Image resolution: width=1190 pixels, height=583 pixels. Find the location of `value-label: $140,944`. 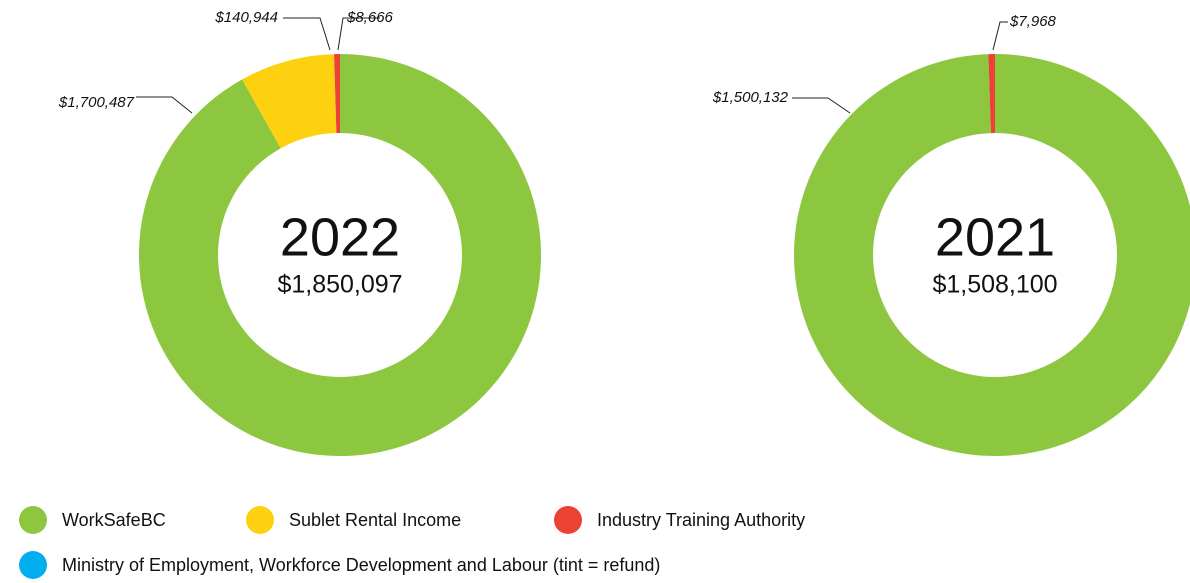

value-label: $140,944 is located at coordinates (246, 17).